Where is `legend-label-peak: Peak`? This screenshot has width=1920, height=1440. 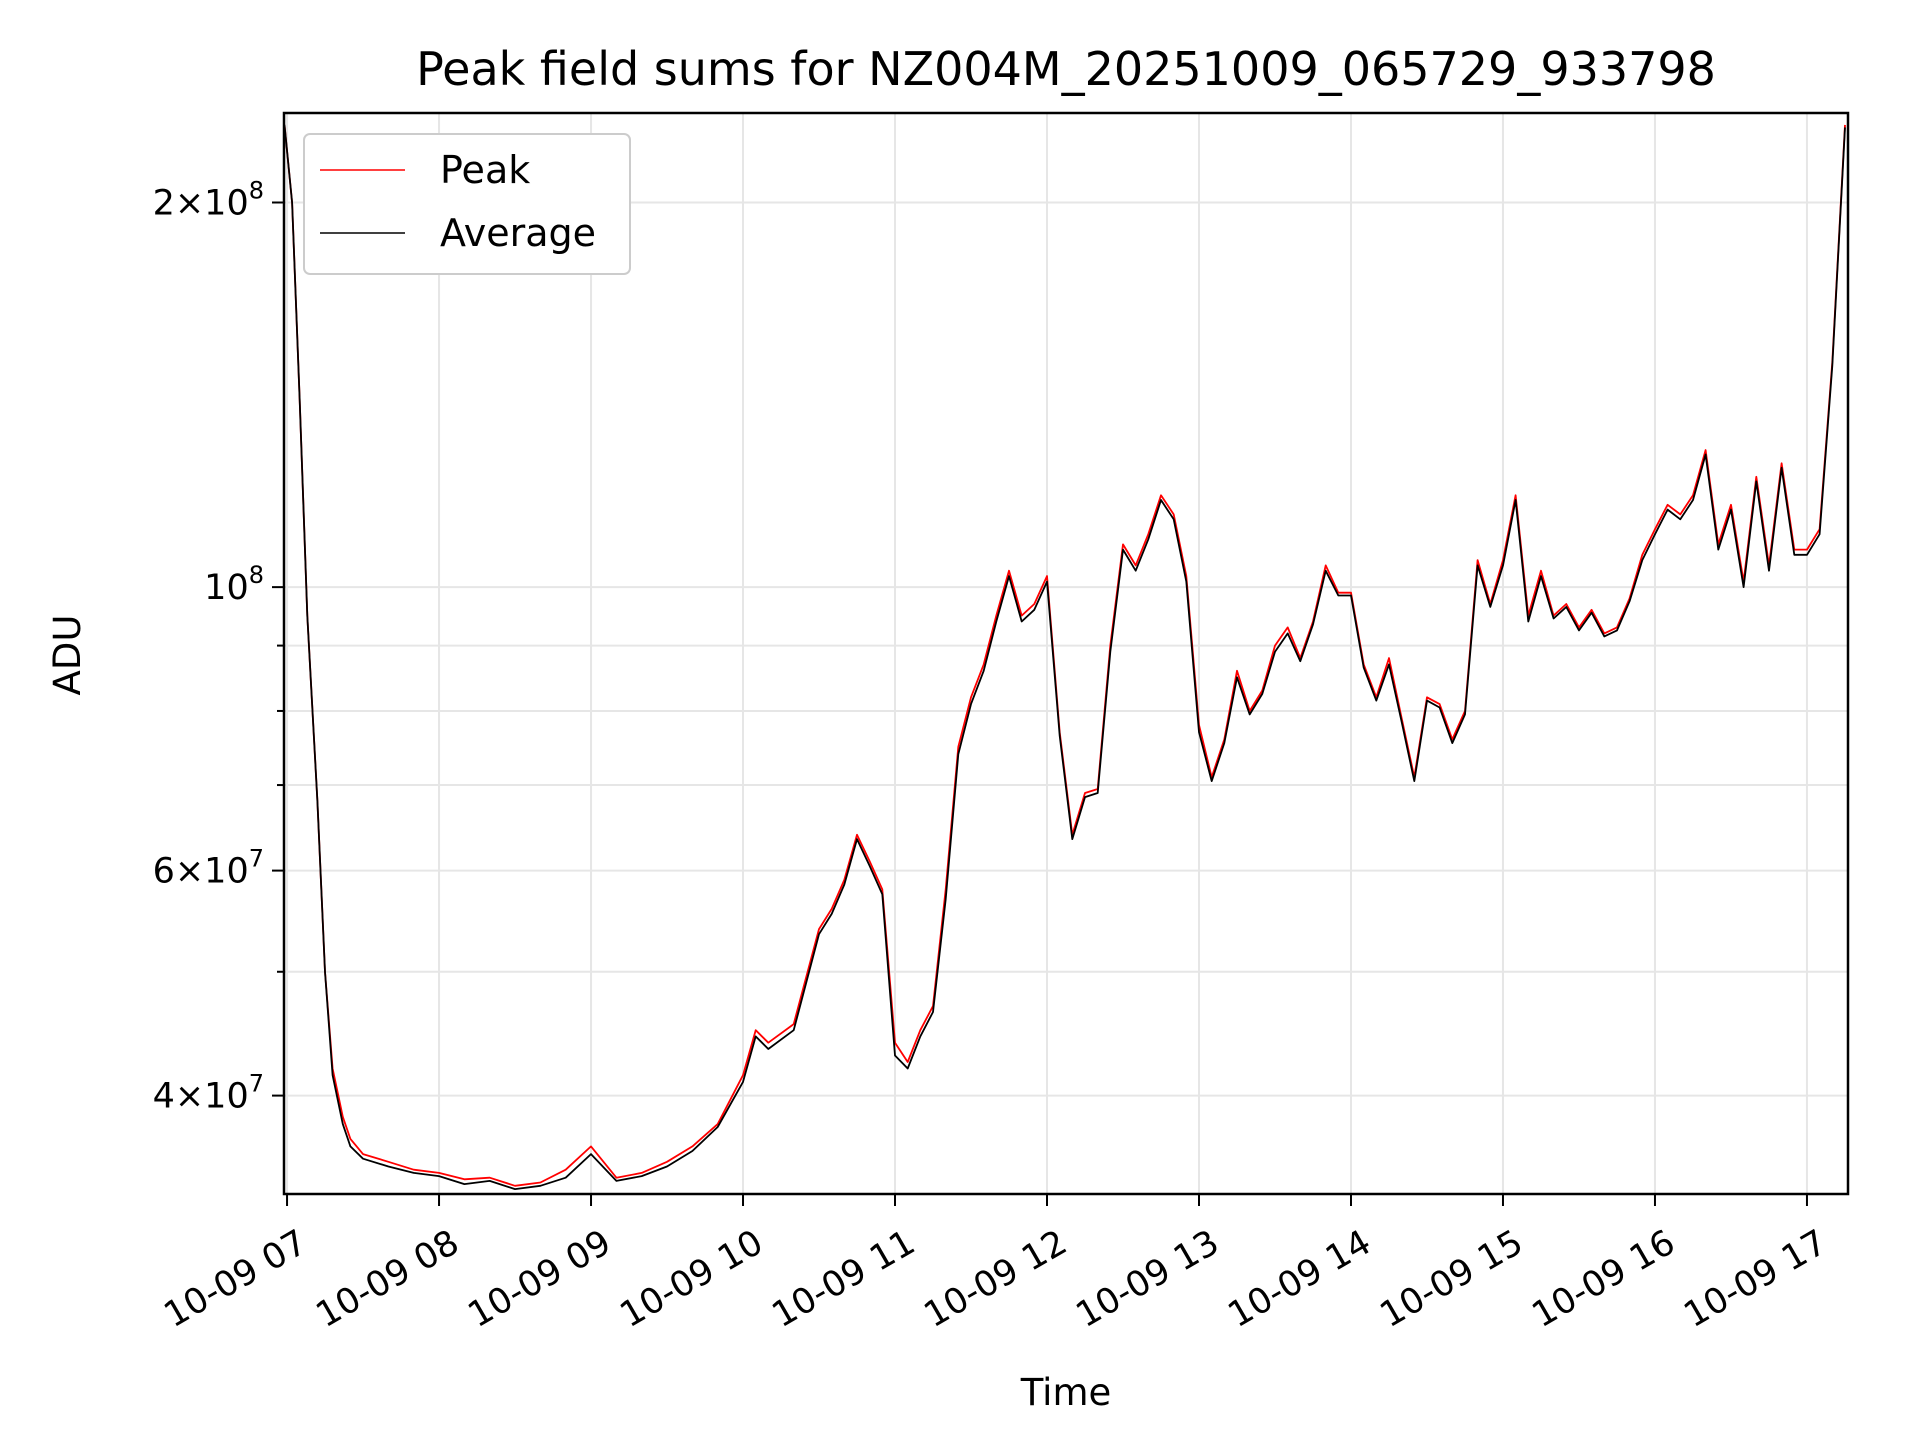
legend-label-peak: Peak is located at coordinates (485, 170).